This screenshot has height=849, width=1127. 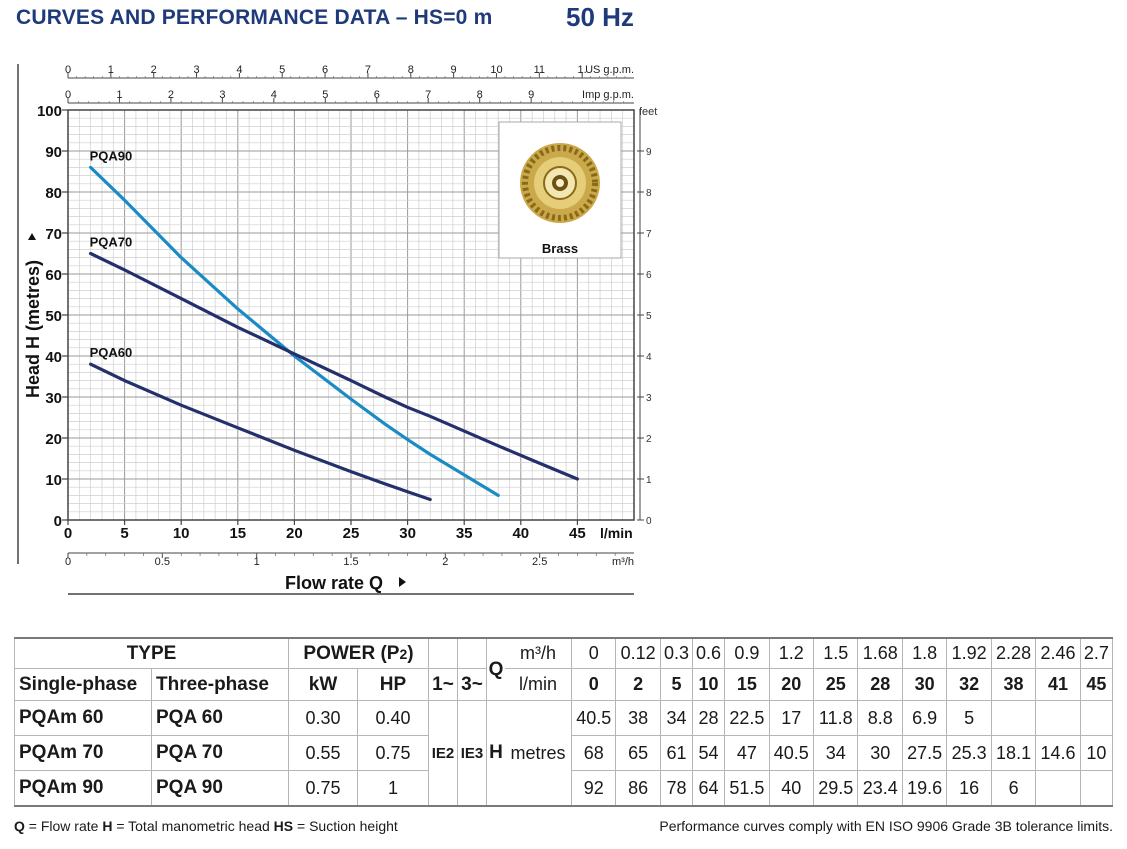 I want to click on series-label-pqa90: PQA90, so click(x=111, y=155).